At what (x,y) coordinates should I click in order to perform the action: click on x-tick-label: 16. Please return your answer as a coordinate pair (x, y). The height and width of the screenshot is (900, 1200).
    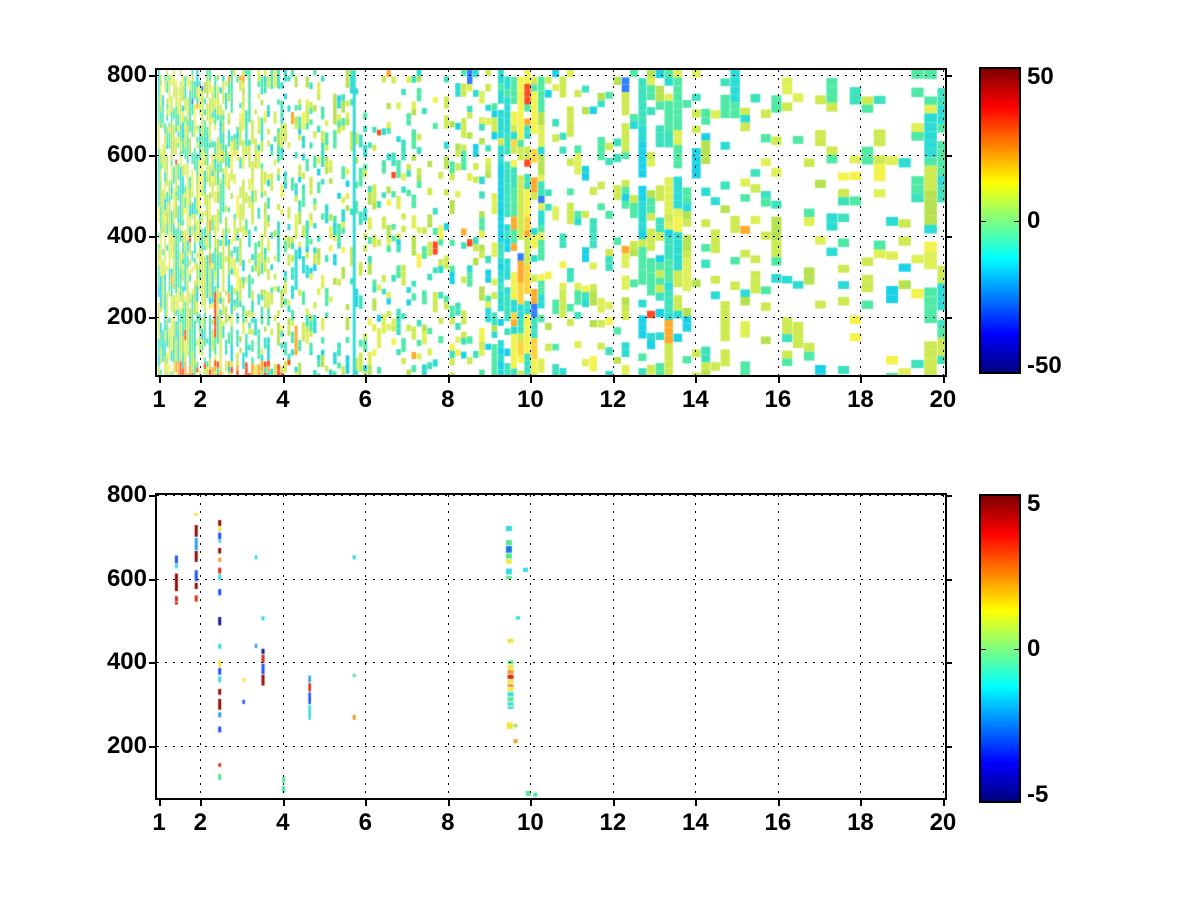
    Looking at the image, I should click on (778, 399).